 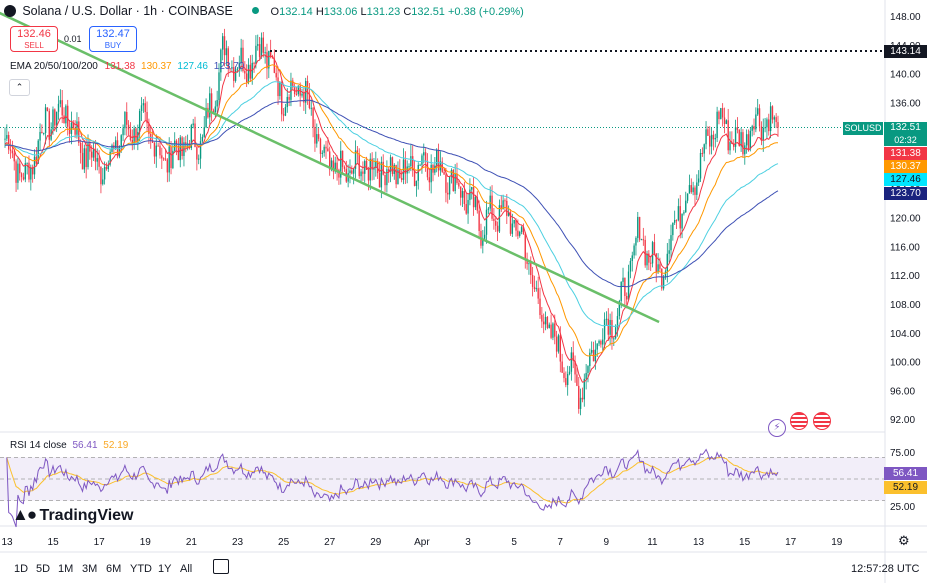 I want to click on calendar-range-icon, so click(x=221, y=566).